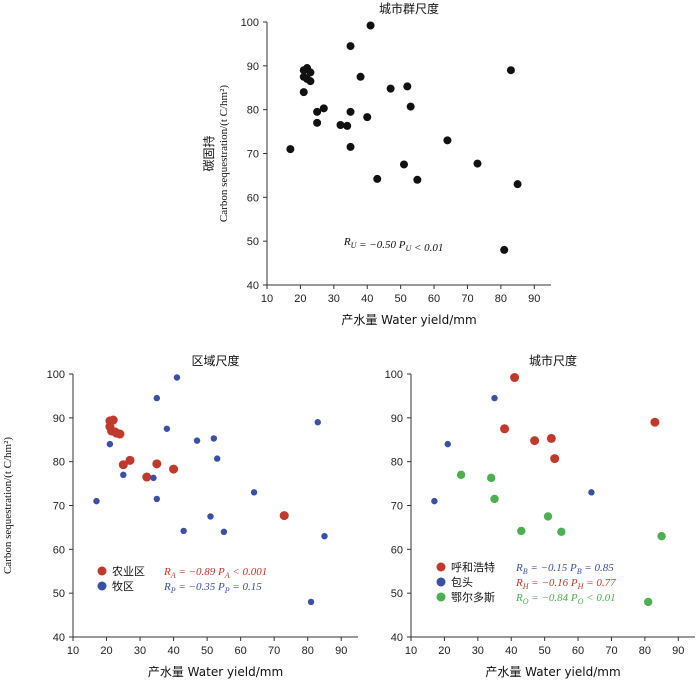  What do you see at coordinates (409, 8) in the screenshot?
I see `chart-title: 城市群尺度` at bounding box center [409, 8].